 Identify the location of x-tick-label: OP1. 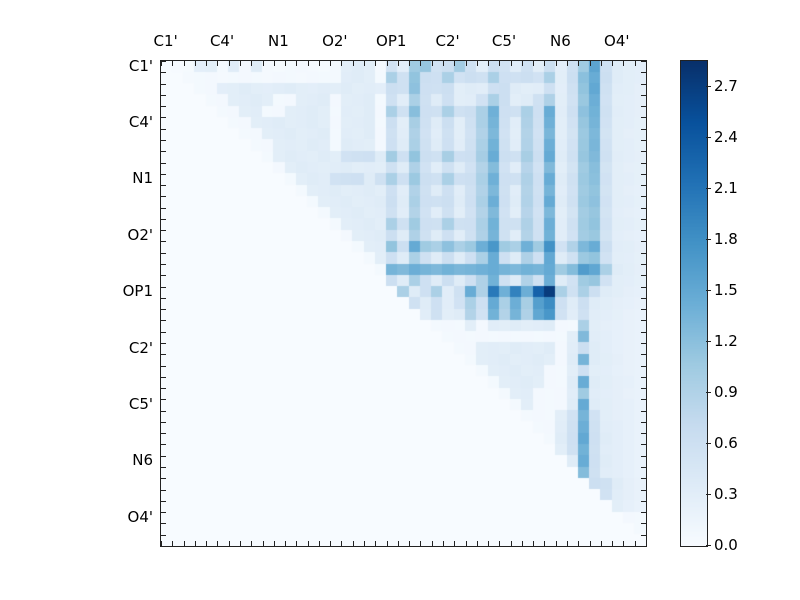
(391, 41).